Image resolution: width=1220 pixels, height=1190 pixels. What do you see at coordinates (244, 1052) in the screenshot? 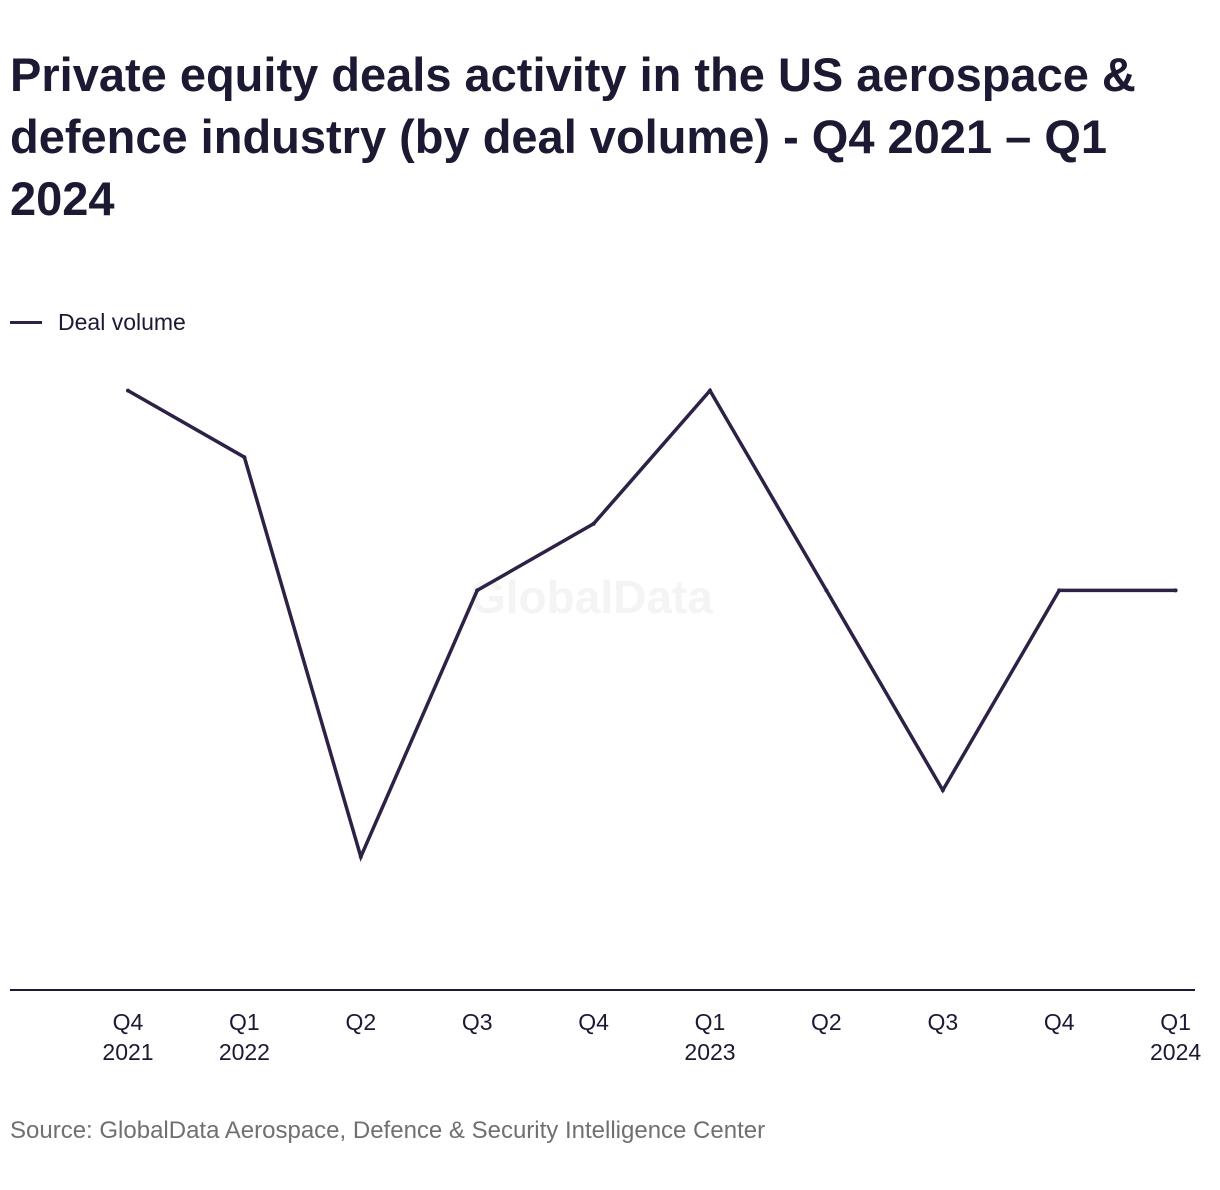
I see `x-tick-label-year: 2022` at bounding box center [244, 1052].